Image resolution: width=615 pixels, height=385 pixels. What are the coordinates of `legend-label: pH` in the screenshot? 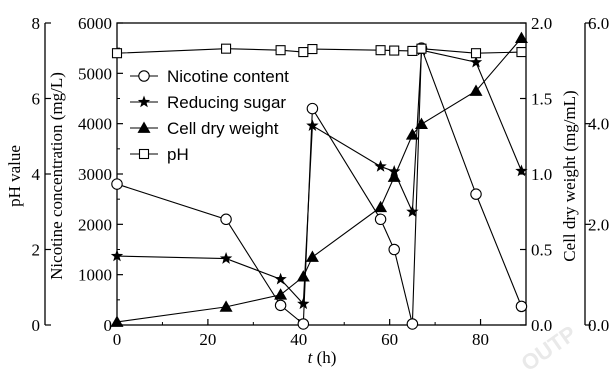 It's located at (178, 154).